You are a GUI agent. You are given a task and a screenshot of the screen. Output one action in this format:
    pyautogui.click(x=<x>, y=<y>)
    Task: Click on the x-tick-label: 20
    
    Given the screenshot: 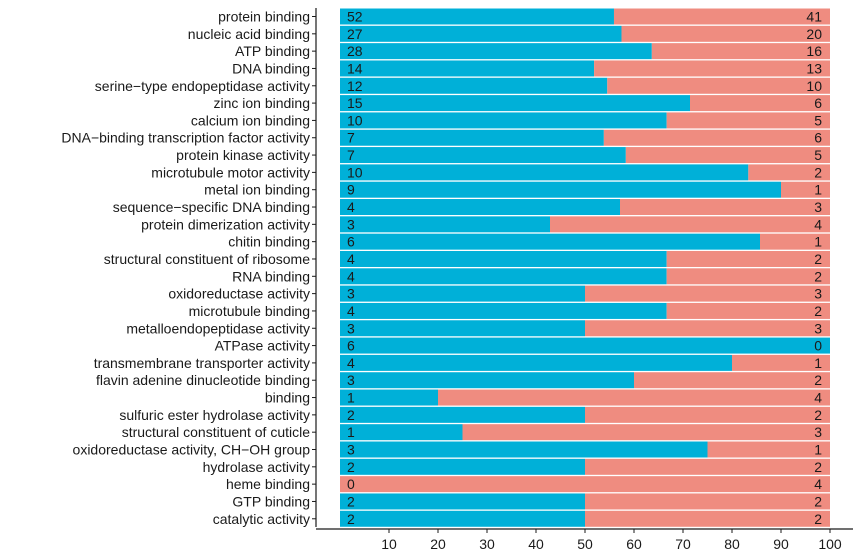 What is the action you would take?
    pyautogui.click(x=438, y=544)
    